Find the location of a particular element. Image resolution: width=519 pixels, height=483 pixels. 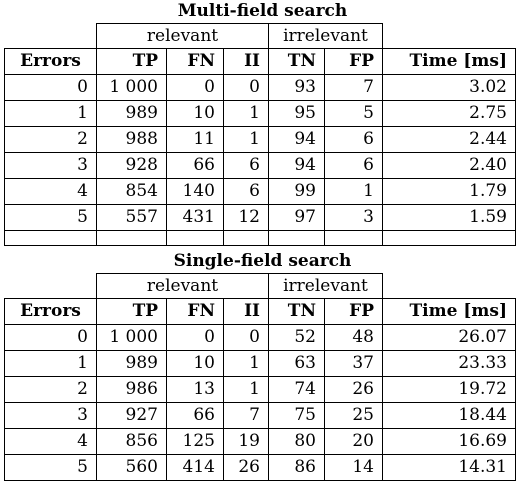

cell-ii: 26 is located at coordinates (246, 467).